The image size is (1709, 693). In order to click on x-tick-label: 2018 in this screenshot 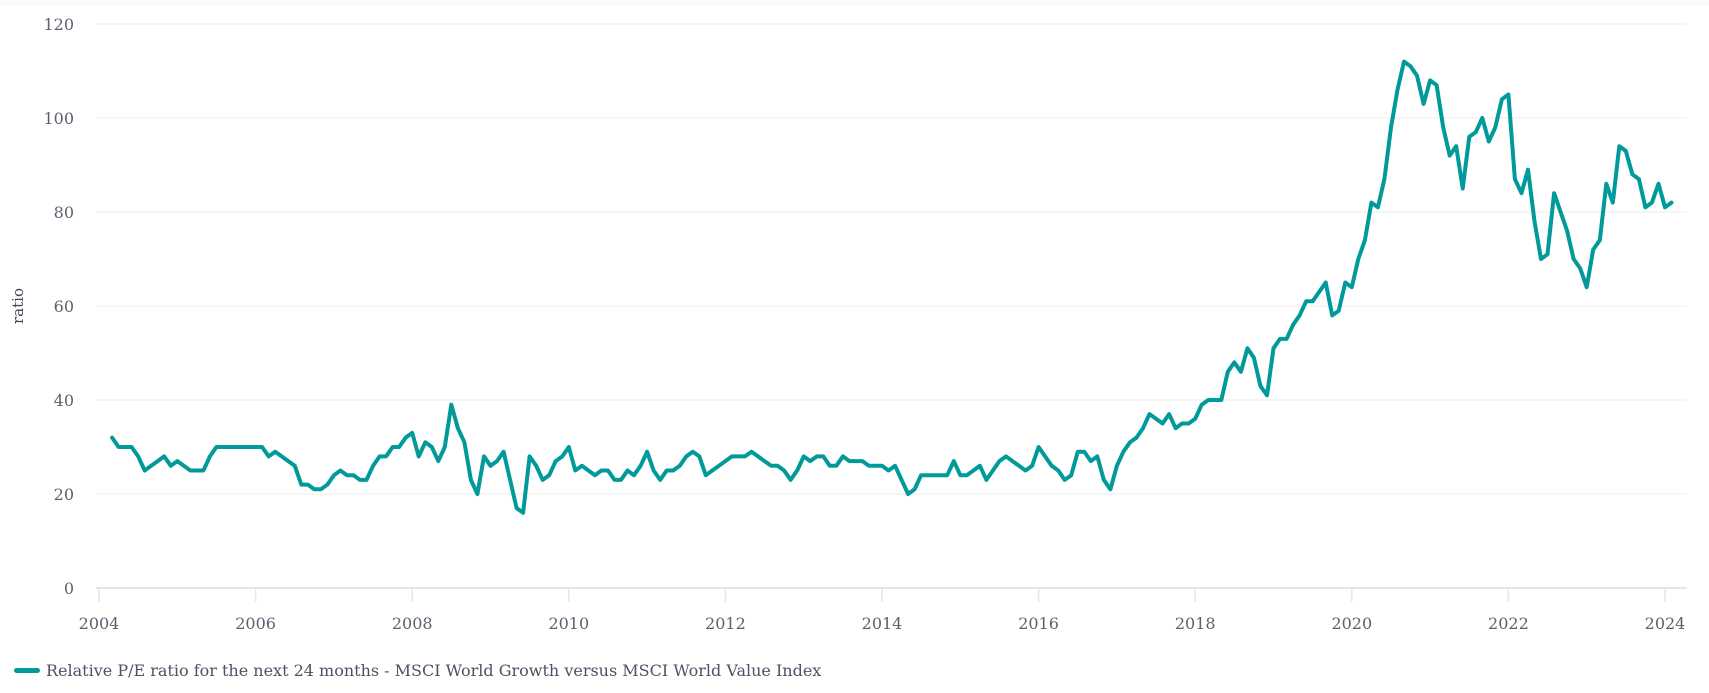, I will do `click(1195, 623)`.